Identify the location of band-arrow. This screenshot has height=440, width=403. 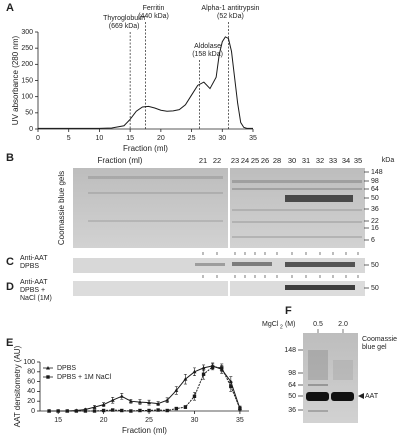
(361, 396).